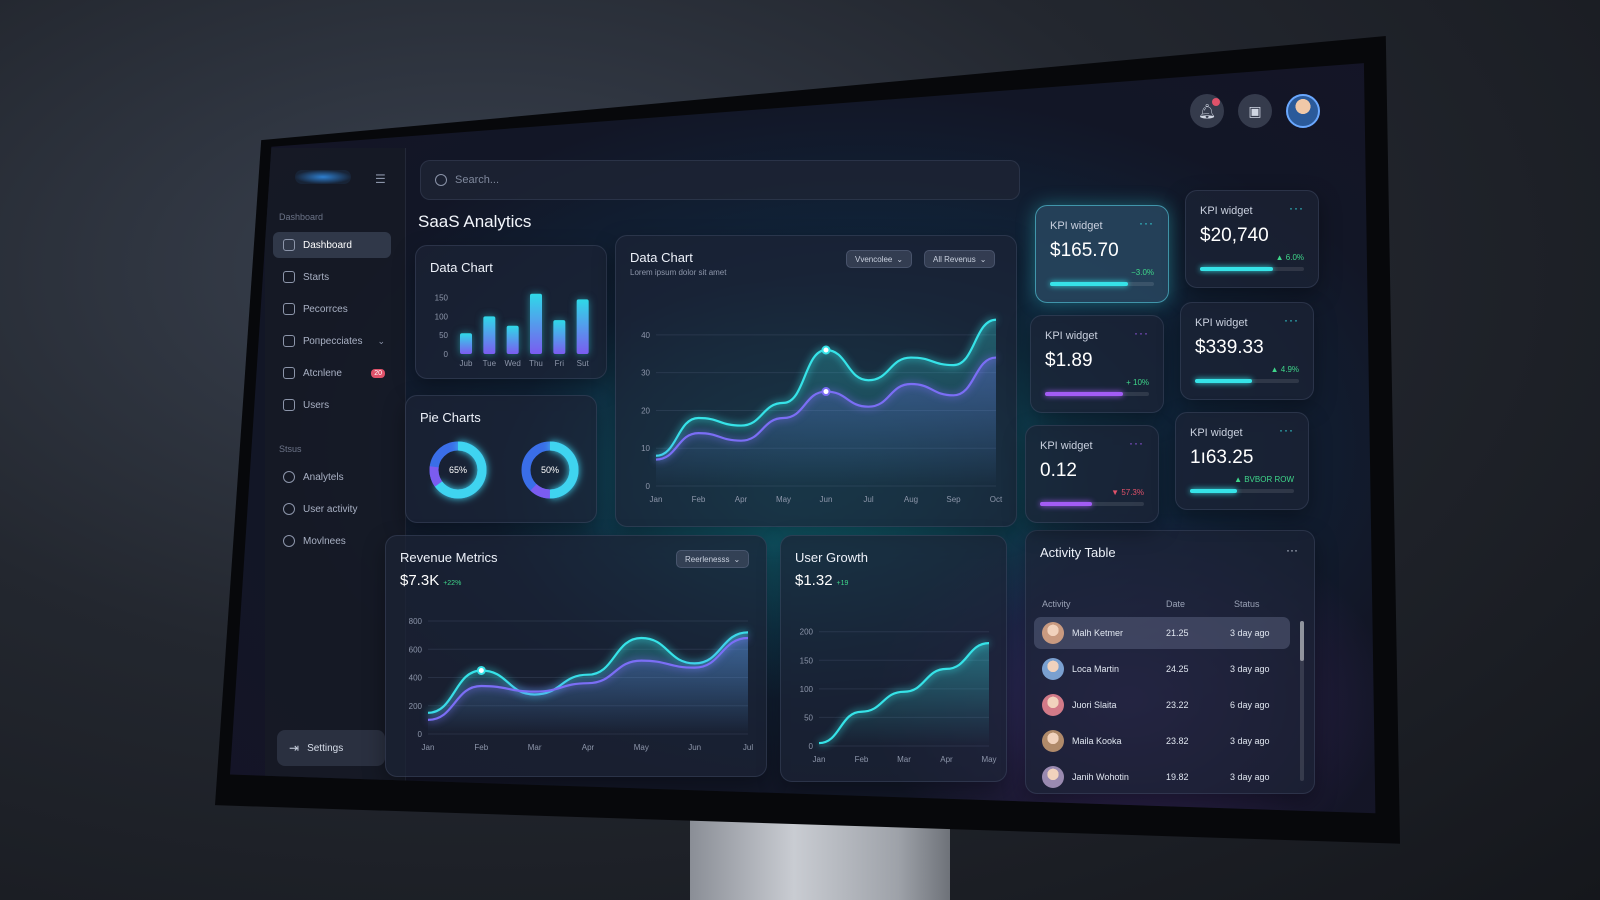  I want to click on sidebar-item-3: Ропрессіаtes ⌄, so click(332, 341).